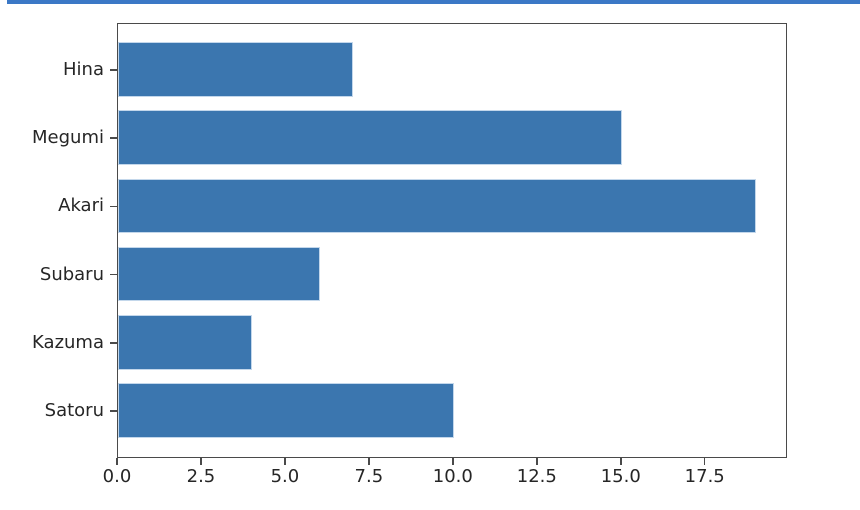  Describe the element at coordinates (219, 274) in the screenshot. I see `bar-subaru` at that location.